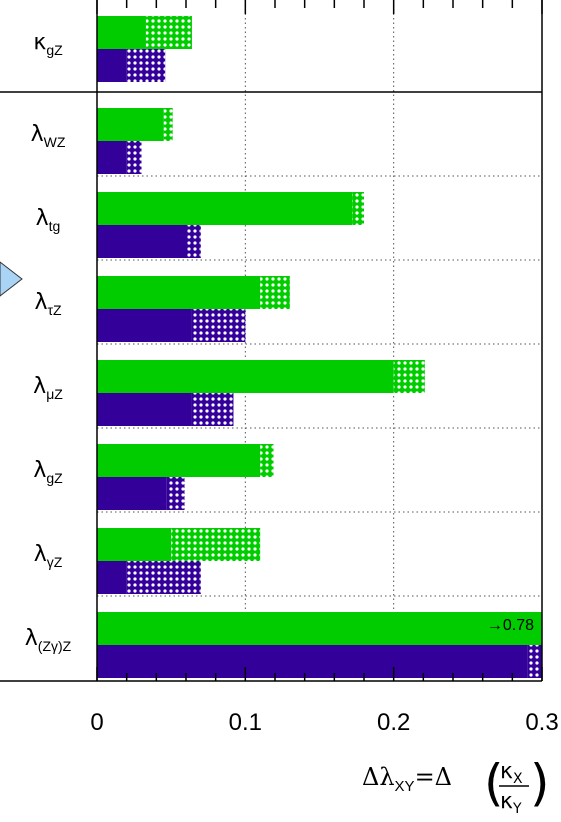 The image size is (561, 822). Describe the element at coordinates (48, 556) in the screenshot. I see `category-label: λγZ` at that location.